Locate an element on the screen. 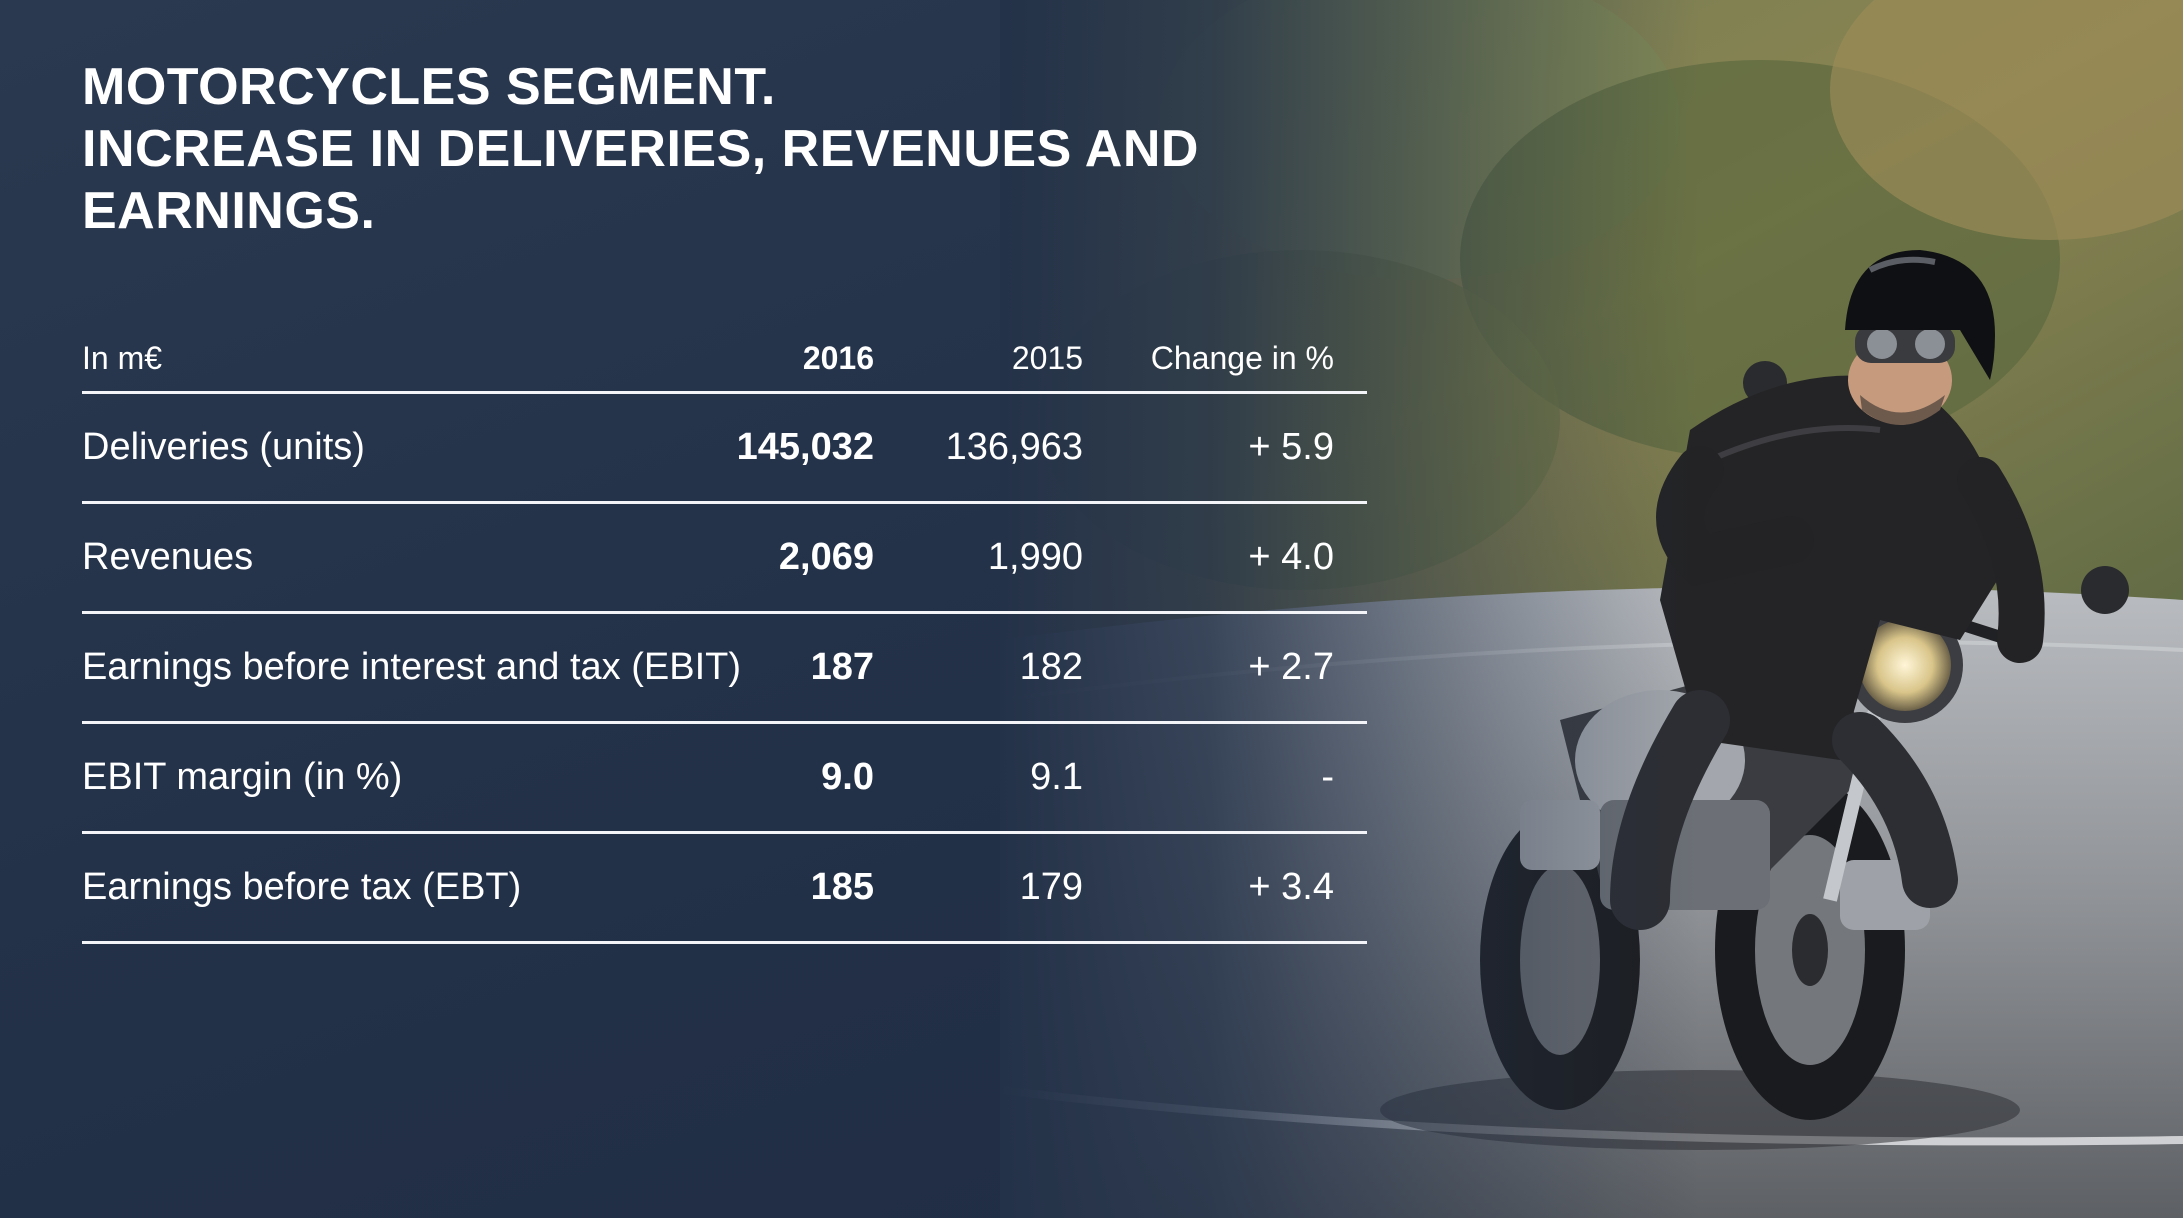  value-change: + 2.7 is located at coordinates (1291, 667).